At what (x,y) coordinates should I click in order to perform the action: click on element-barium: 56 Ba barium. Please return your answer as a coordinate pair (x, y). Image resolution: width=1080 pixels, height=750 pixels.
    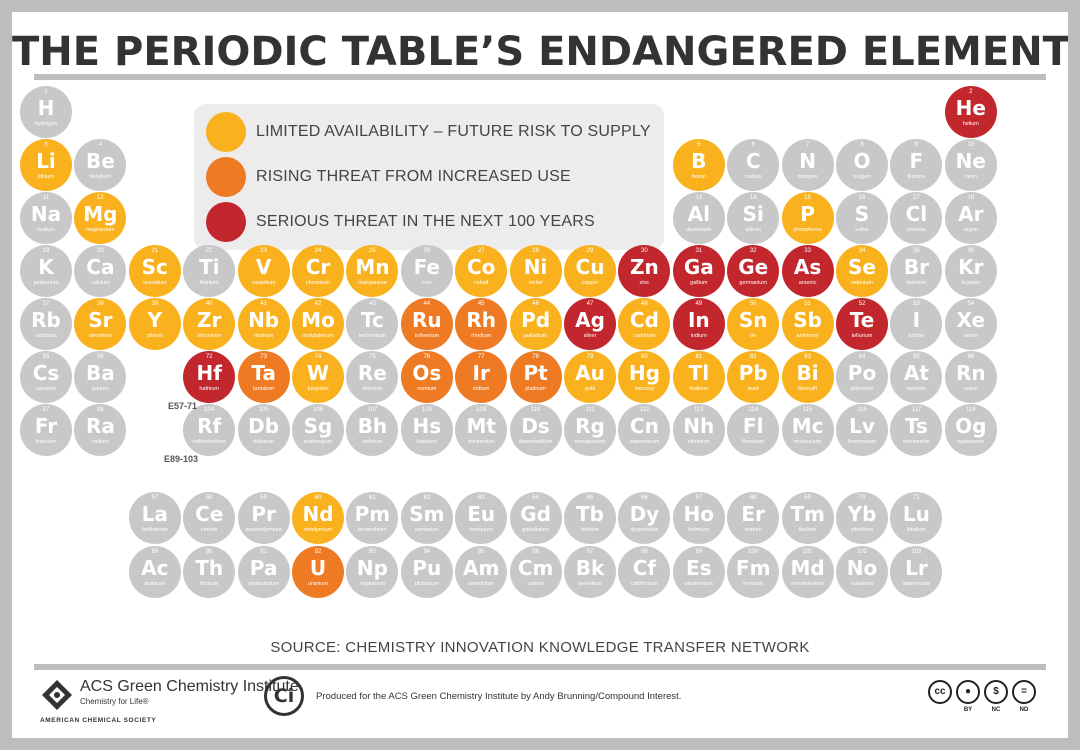
    Looking at the image, I should click on (100, 377).